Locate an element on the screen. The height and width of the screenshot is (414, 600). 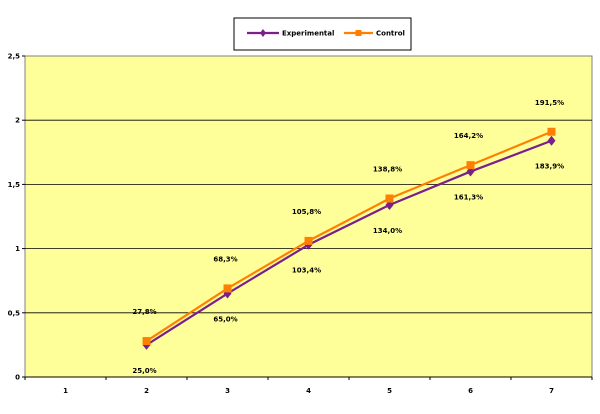
data-label: 103,4% is located at coordinates (306, 271).